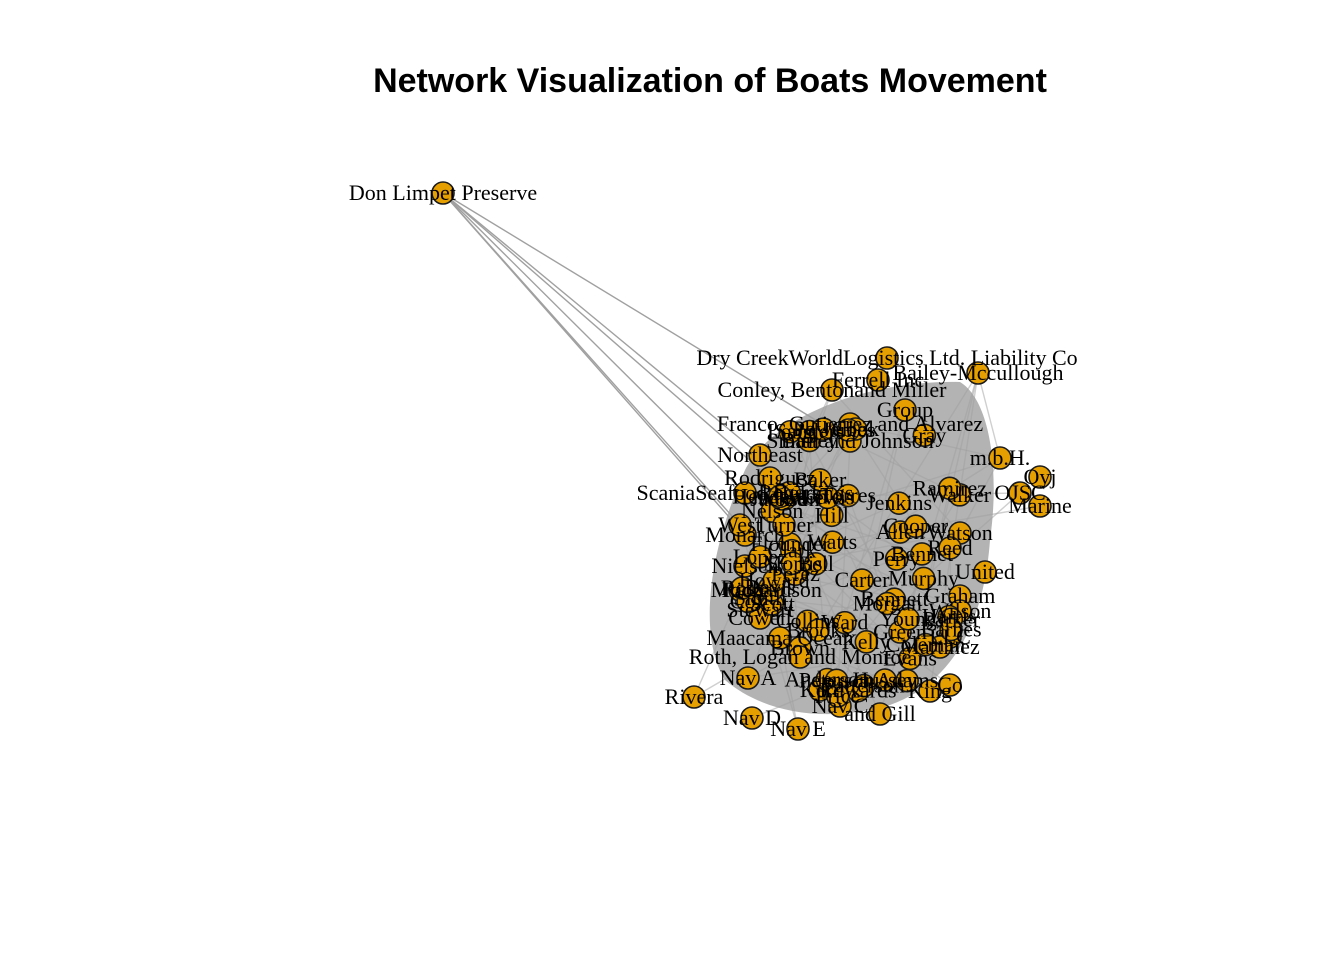 Image resolution: width=1344 pixels, height=960 pixels. I want to click on node-label-collins: Collins, so click(808, 620).